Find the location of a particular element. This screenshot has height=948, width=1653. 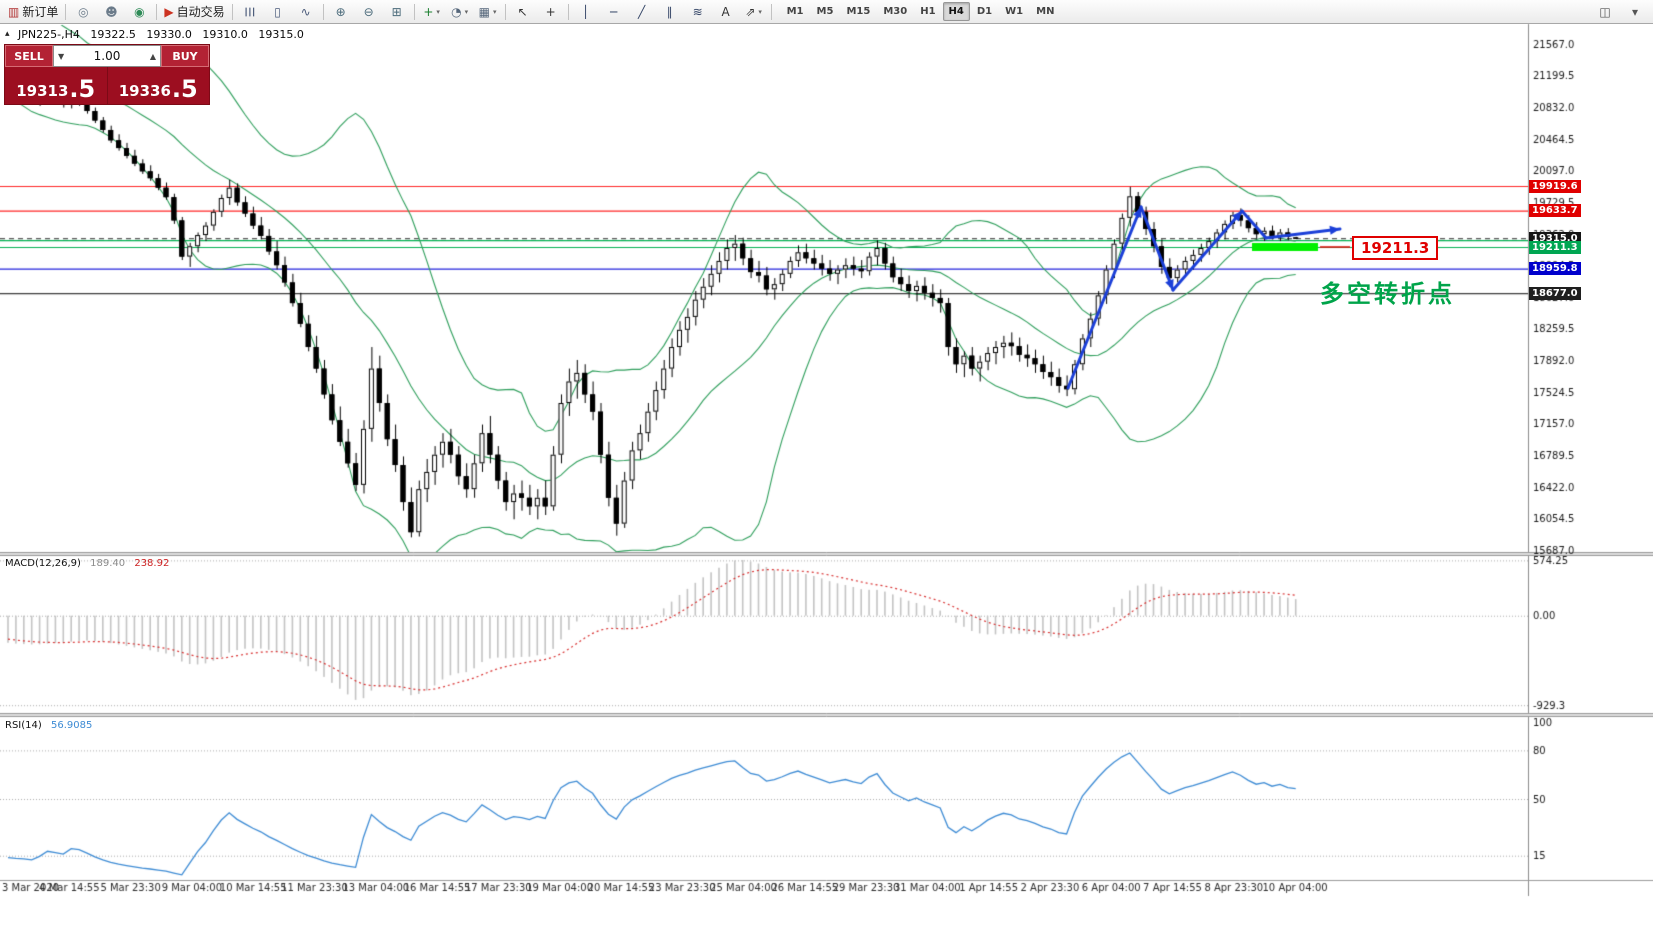

timeframe-group: M1 M5 M15 M30 H1 H4 D1 W1 MN is located at coordinates (921, 11).